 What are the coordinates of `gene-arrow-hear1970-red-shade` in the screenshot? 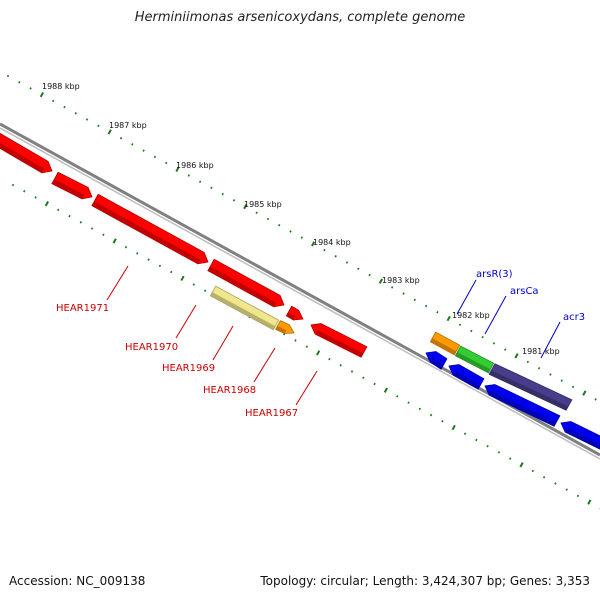 It's located at (242, 286).